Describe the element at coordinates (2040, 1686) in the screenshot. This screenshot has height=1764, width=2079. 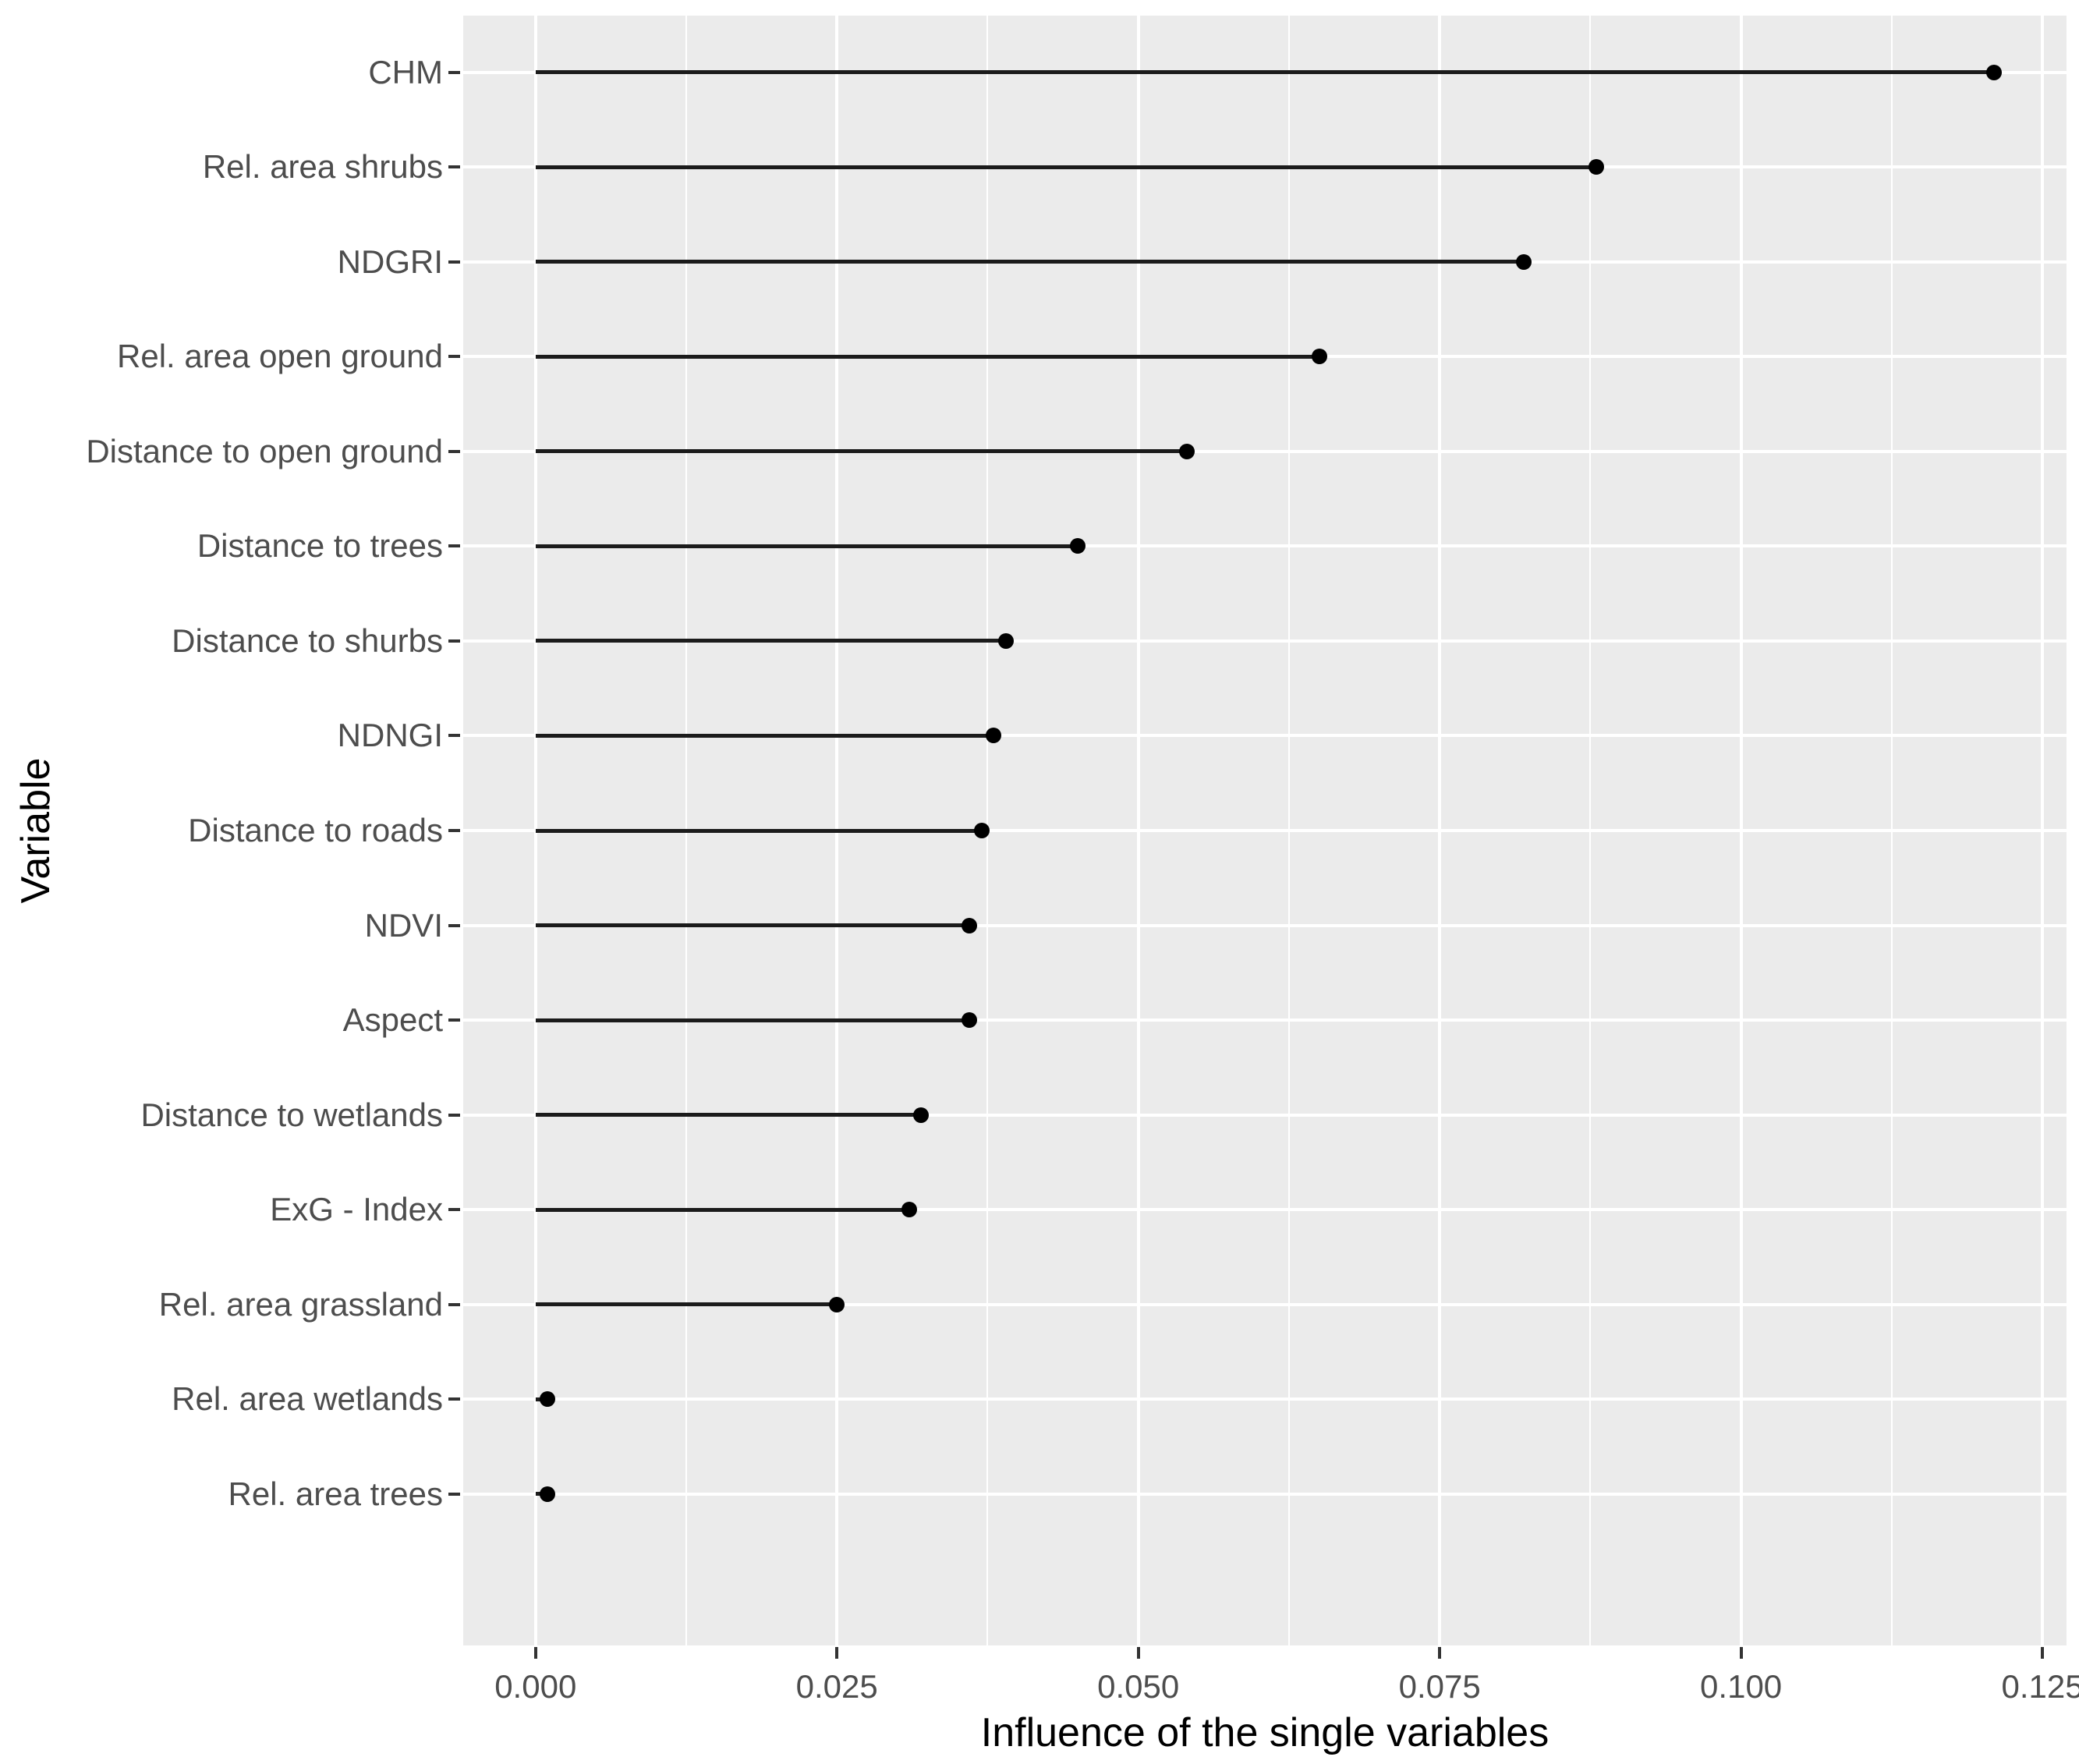
I see `x-tick-label: 0.125` at that location.